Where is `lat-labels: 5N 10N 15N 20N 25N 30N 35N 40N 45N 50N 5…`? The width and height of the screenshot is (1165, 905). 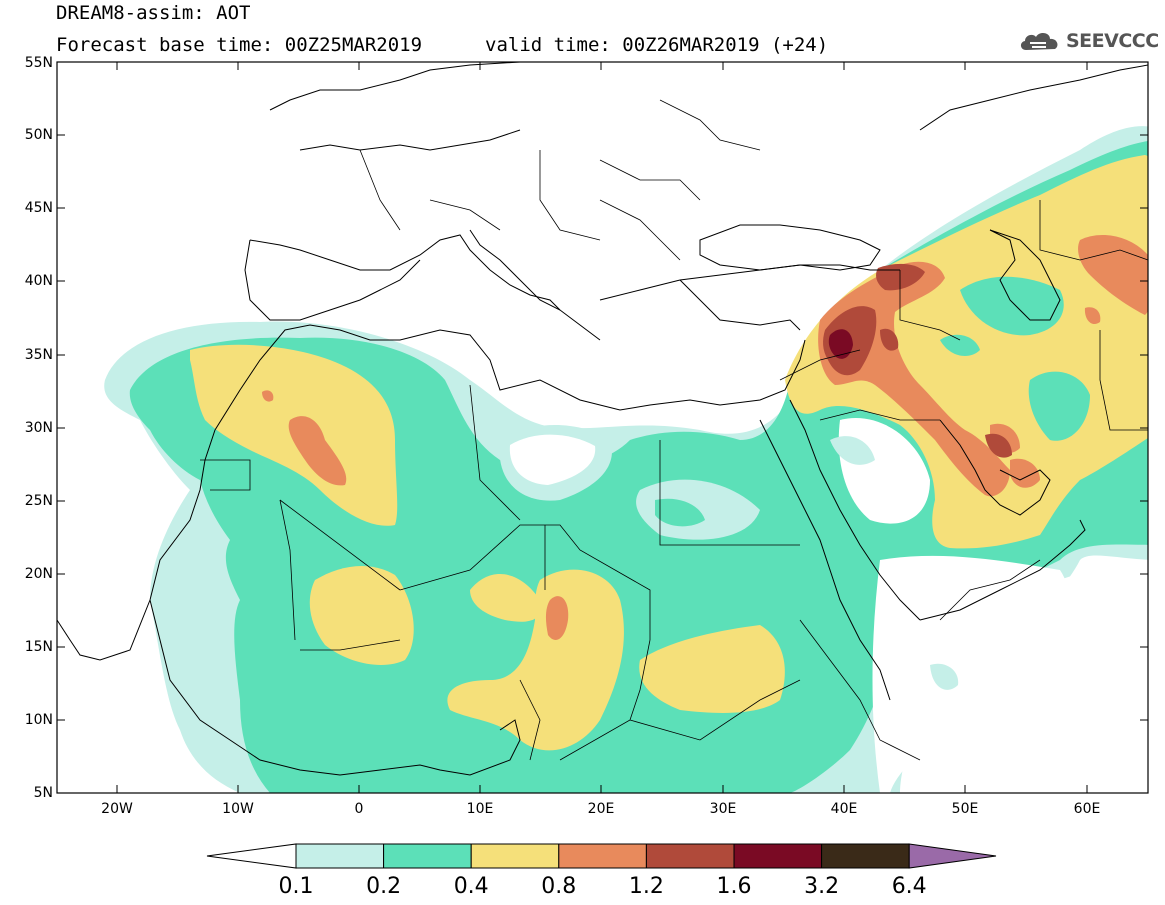 lat-labels: 5N 10N 15N 20N 25N 30N 35N 40N 45N 50N 5… is located at coordinates (39, 428).